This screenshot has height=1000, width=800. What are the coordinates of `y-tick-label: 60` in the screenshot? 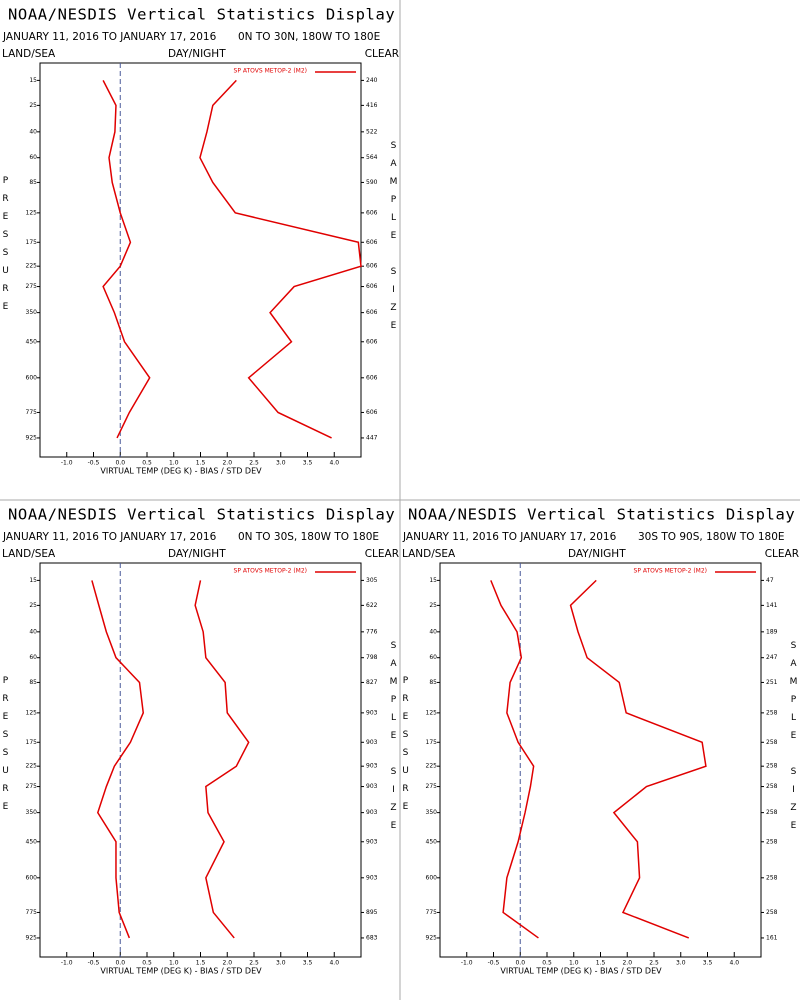 It's located at (33, 157).